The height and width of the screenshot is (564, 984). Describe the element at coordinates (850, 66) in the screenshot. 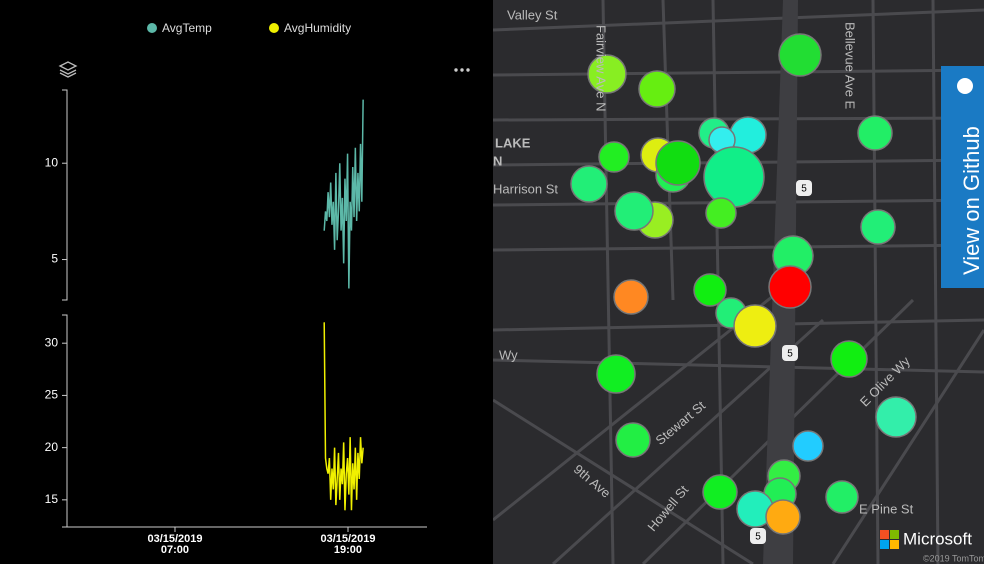

I see `street-label: Bellevue Ave E` at that location.